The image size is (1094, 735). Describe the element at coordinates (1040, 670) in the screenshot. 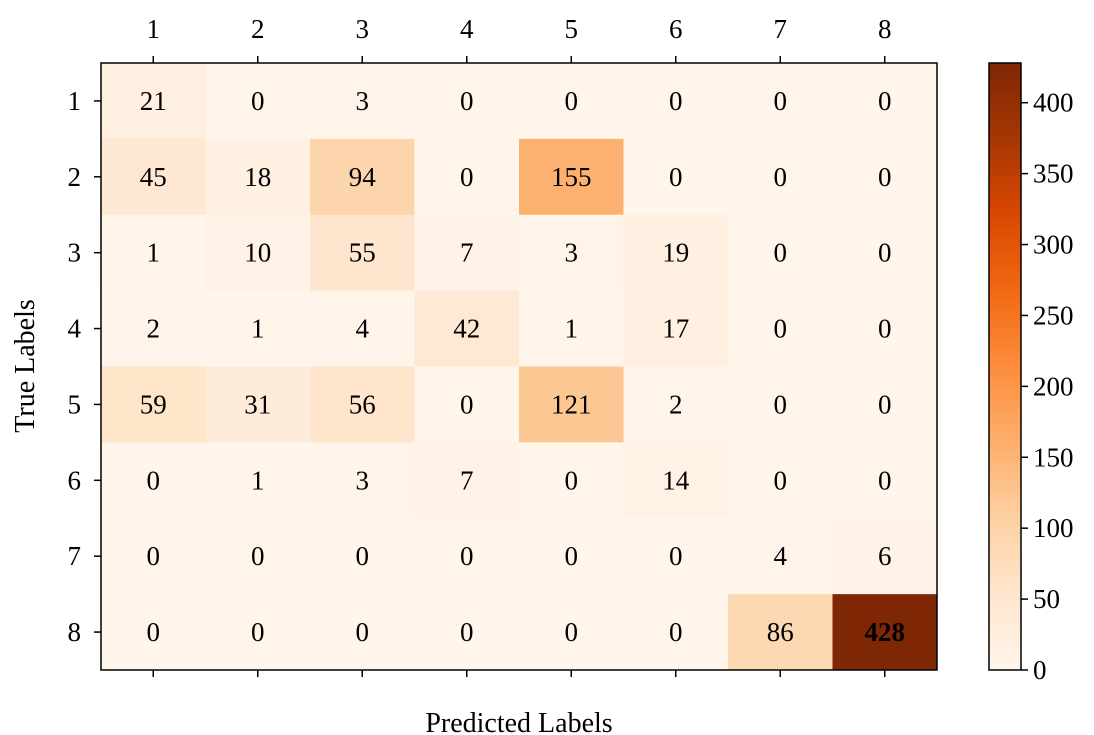

I see `colorbar-tick-label: 0` at that location.